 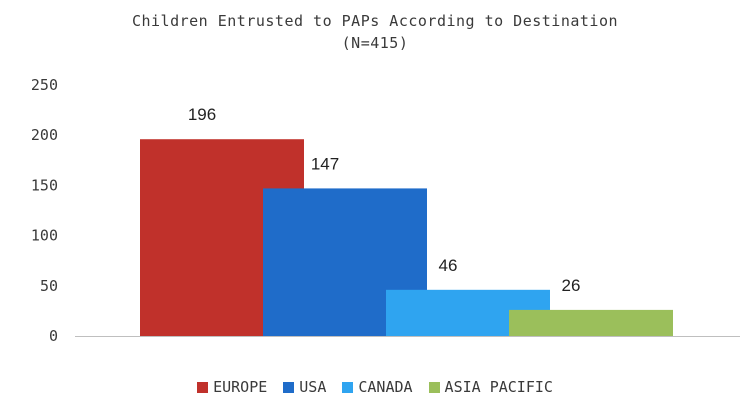 I want to click on y-tick-label: 150, so click(x=44, y=185).